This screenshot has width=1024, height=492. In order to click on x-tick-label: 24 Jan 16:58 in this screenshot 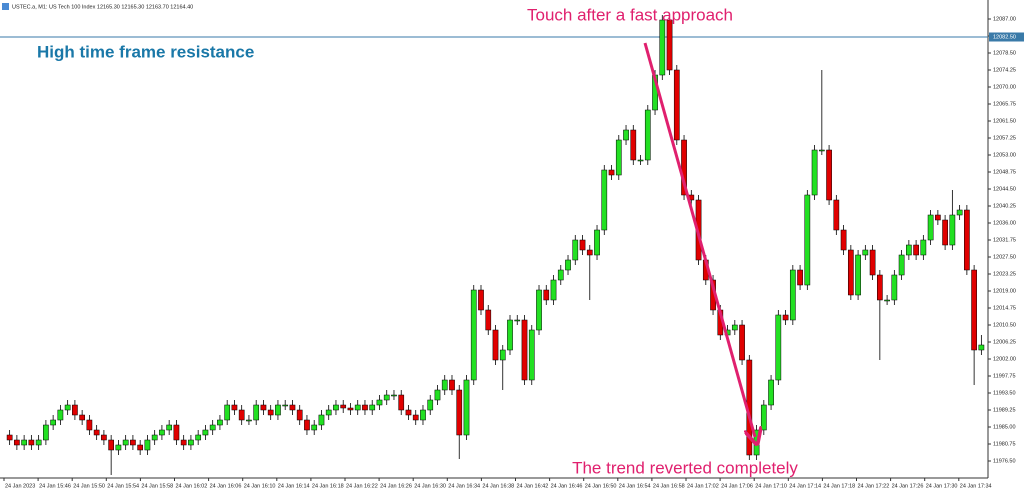, I will do `click(669, 486)`.